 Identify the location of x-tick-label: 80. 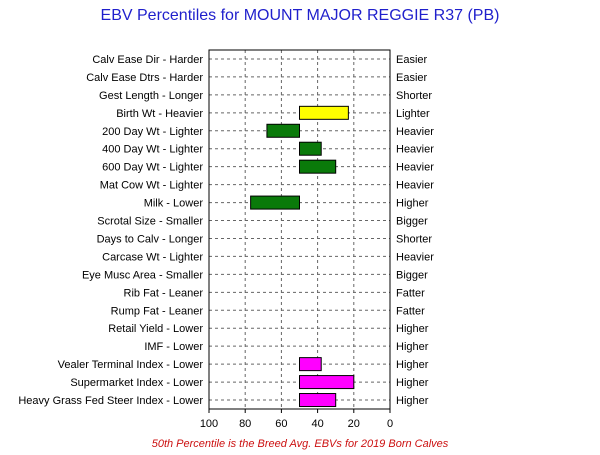
(245, 424).